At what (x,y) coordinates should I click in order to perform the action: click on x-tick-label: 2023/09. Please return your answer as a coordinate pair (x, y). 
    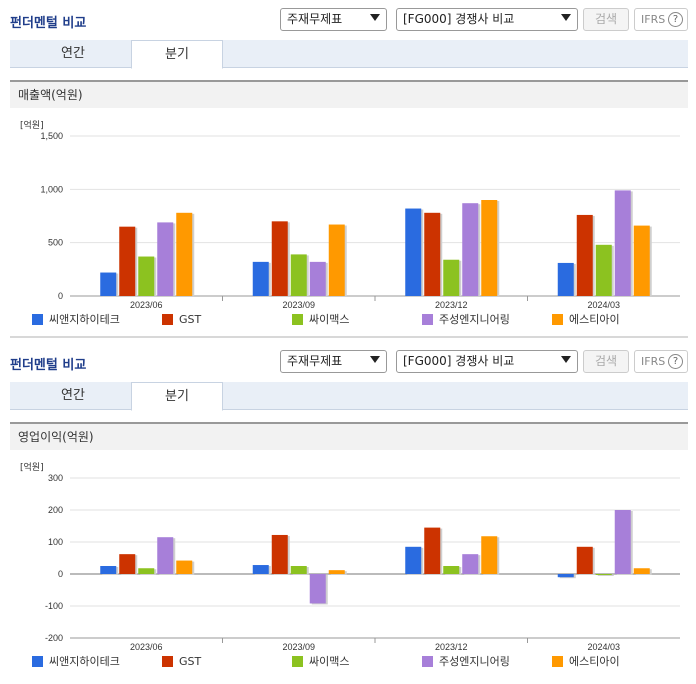
    Looking at the image, I should click on (298, 305).